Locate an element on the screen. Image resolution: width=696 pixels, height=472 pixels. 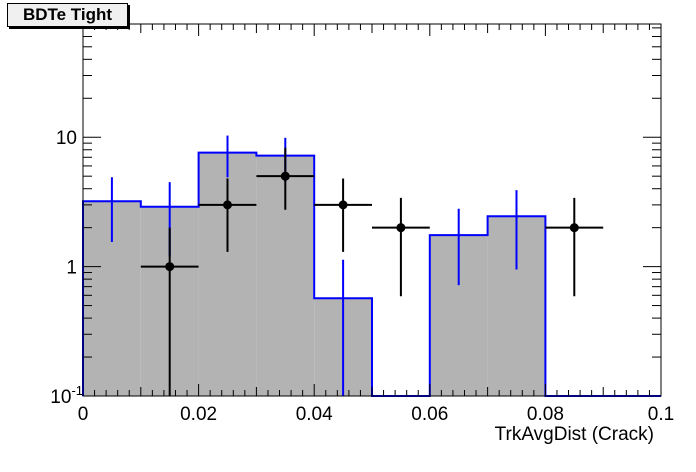
y-tick-label: 1 is located at coordinates (71, 268).